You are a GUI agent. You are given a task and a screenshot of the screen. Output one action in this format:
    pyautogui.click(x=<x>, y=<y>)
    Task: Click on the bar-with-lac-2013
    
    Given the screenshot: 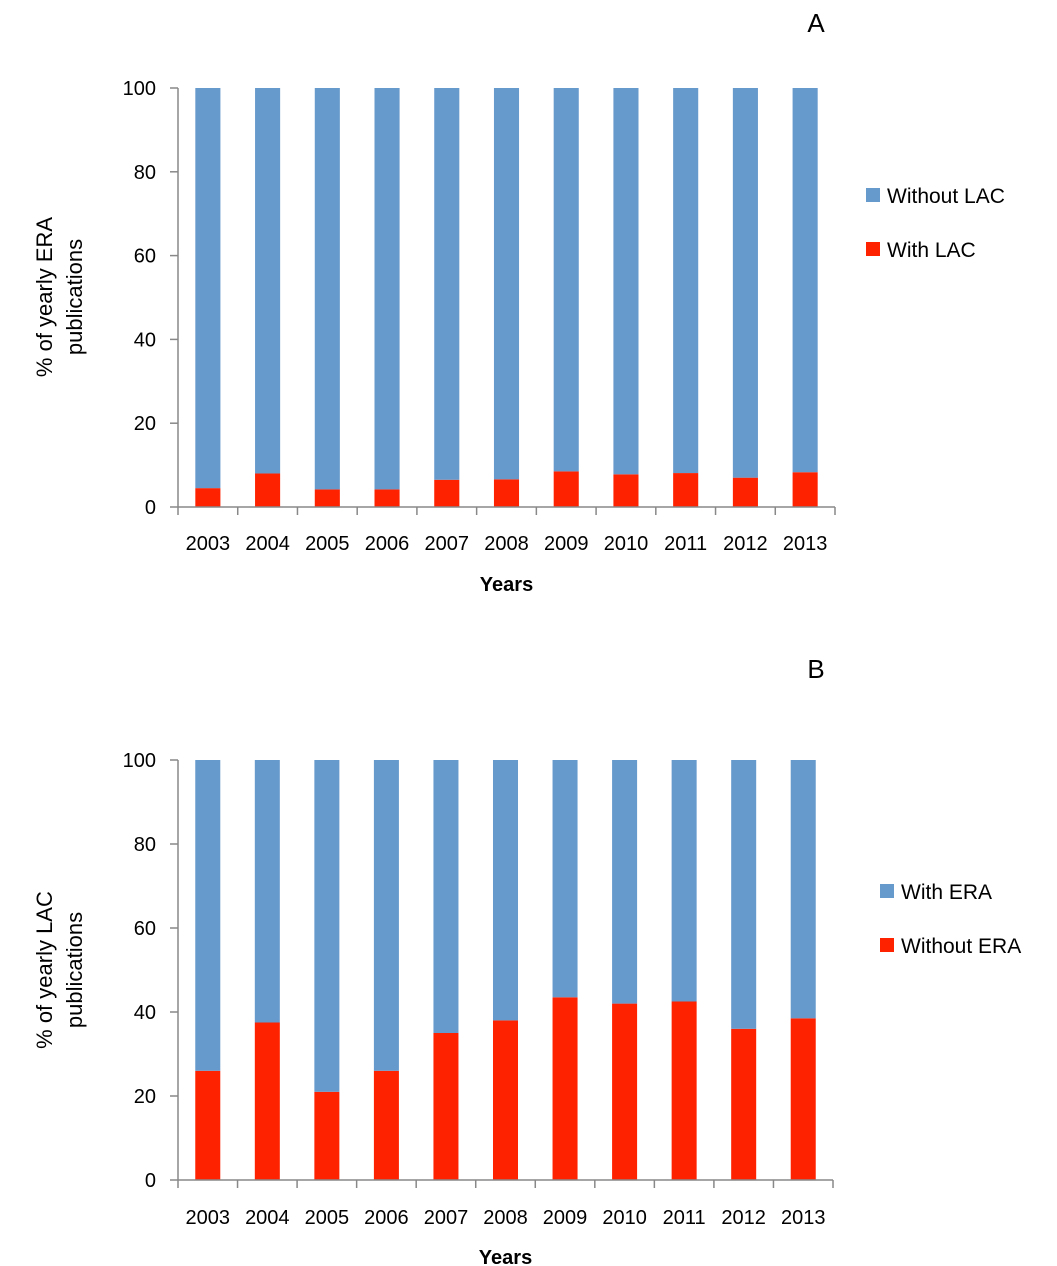 What is the action you would take?
    pyautogui.click(x=805, y=489)
    